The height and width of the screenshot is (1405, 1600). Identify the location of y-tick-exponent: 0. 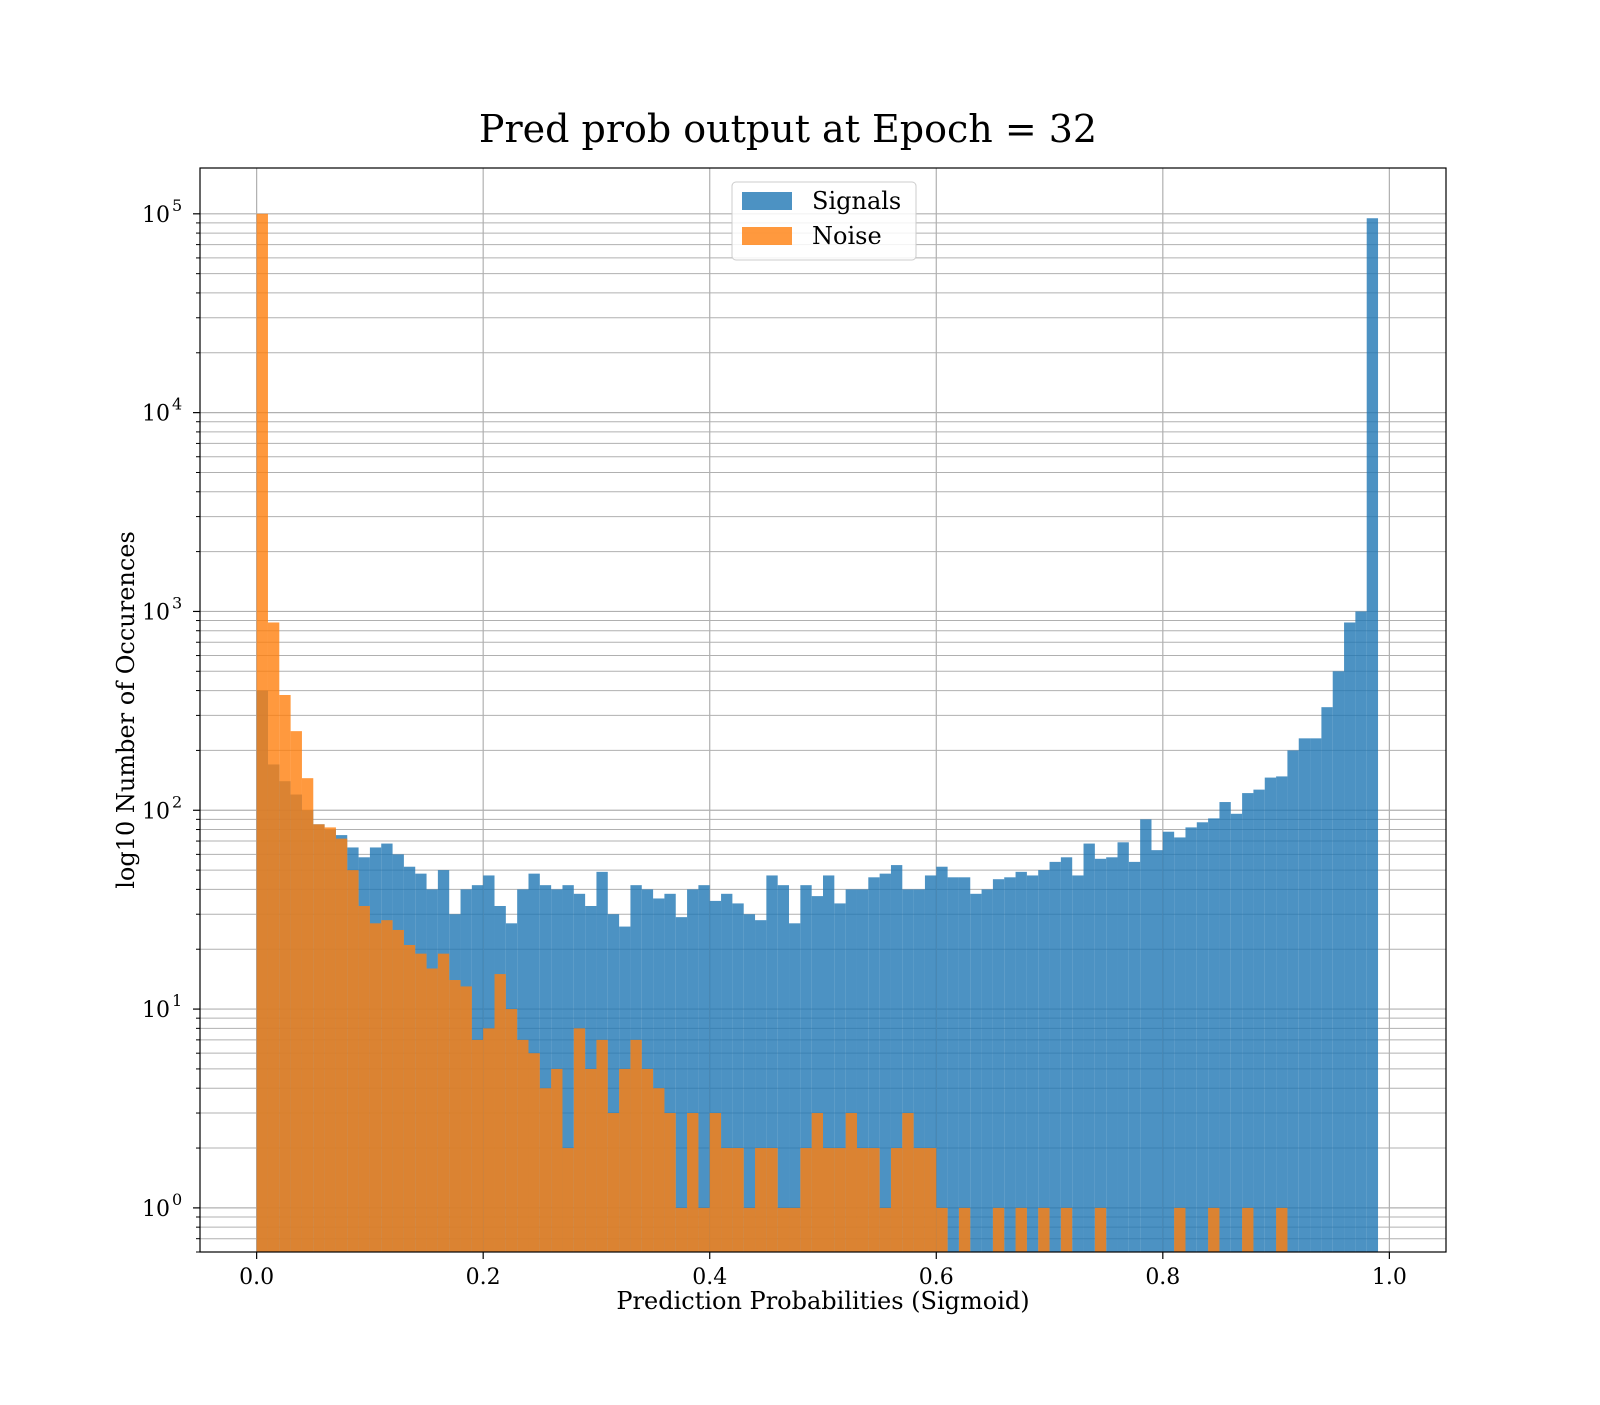
(177, 1199).